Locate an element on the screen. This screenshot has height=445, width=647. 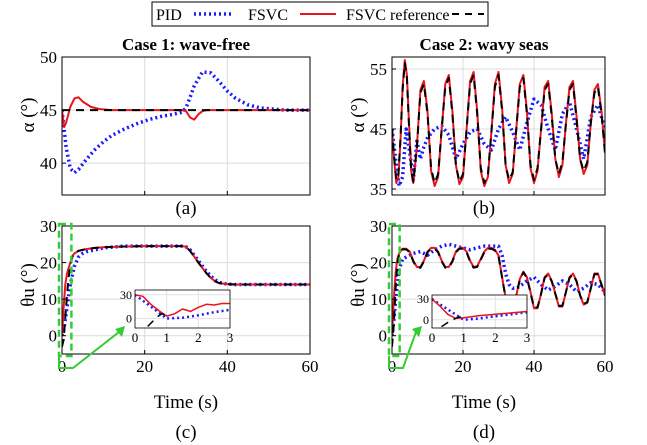
panel-c-inset-ytick-label: 30 is located at coordinates (126, 295).